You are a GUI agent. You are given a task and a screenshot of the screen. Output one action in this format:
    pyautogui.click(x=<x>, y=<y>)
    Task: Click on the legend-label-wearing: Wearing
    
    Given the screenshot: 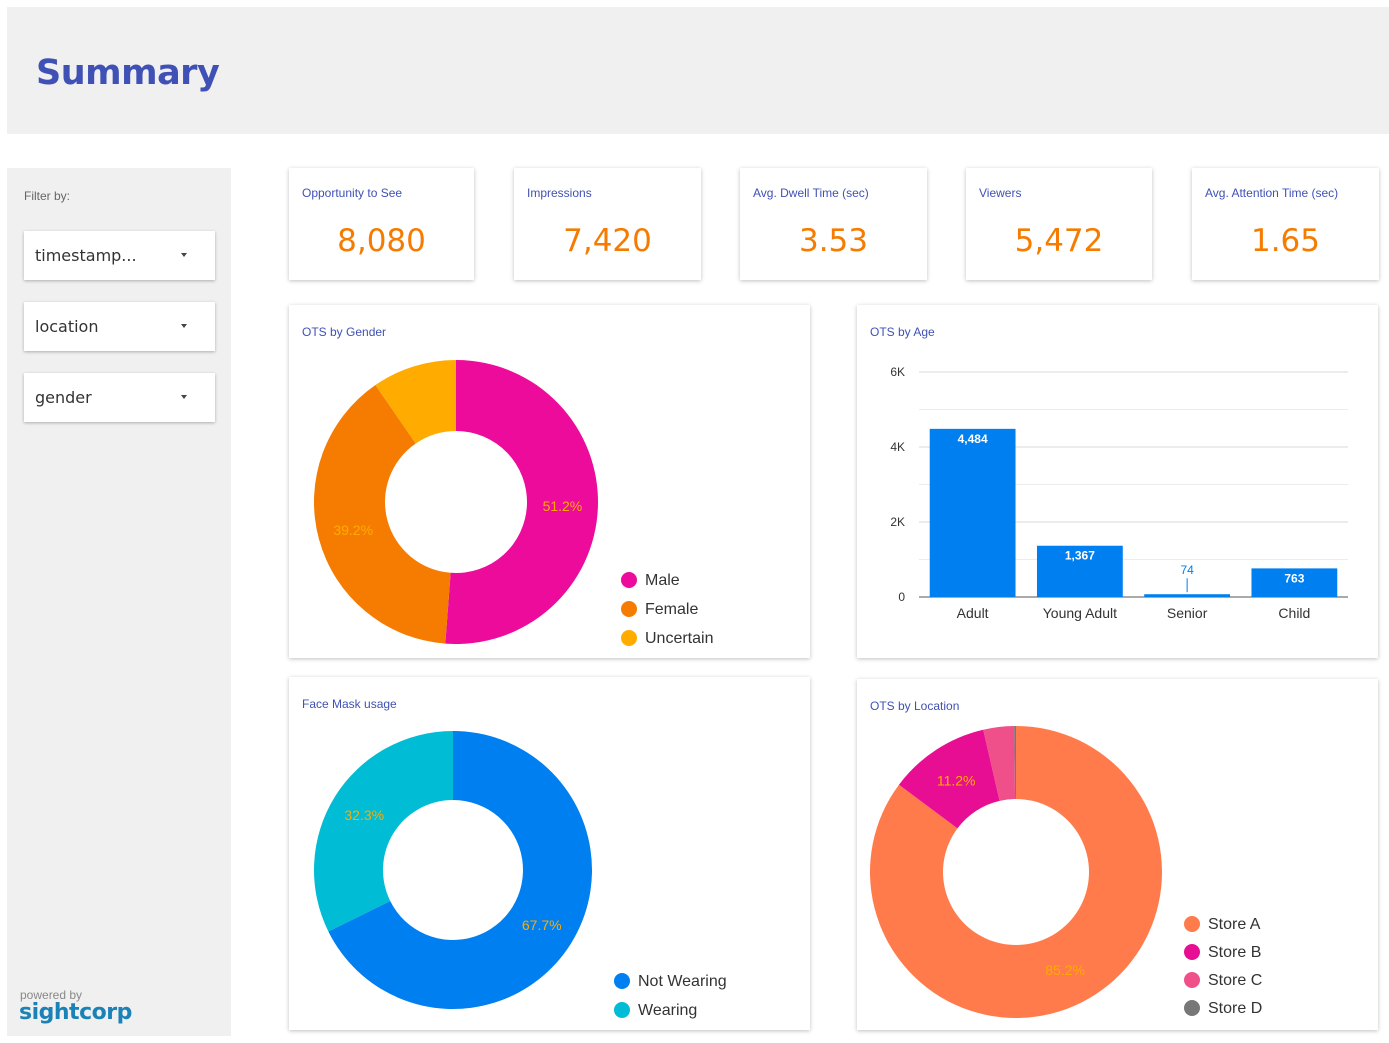 What is the action you would take?
    pyautogui.click(x=667, y=1010)
    